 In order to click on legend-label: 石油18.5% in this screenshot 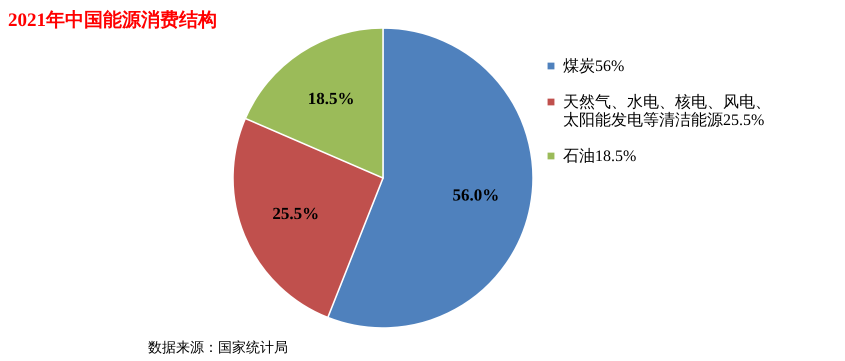, I will do `click(599, 156)`.